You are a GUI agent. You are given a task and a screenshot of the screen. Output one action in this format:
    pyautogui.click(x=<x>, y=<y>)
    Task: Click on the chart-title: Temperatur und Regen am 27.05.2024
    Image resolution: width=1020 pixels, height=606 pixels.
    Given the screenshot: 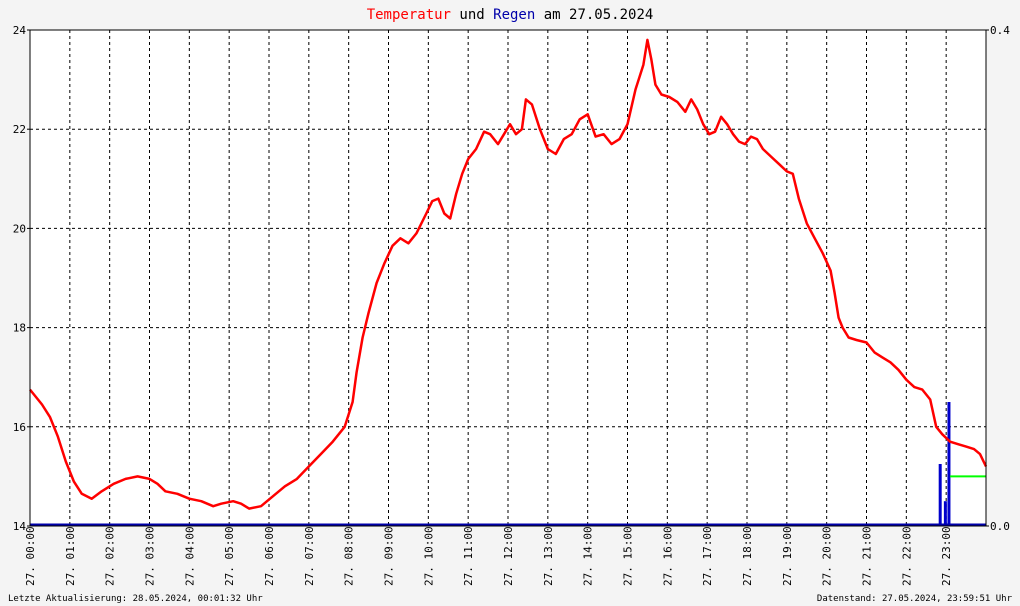 What is the action you would take?
    pyautogui.click(x=510, y=15)
    